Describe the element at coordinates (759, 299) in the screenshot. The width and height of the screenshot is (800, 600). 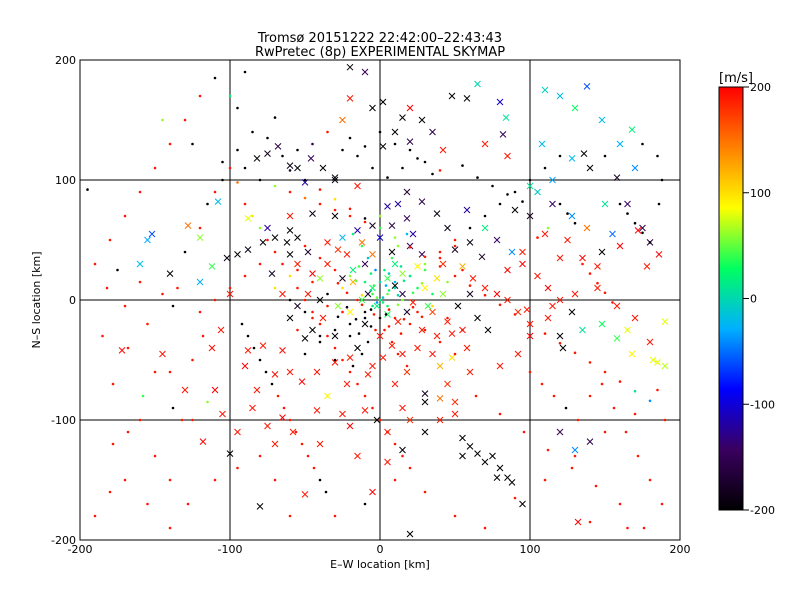
I see `colorbar-ticks: 200 100 0 -100 -200` at that location.